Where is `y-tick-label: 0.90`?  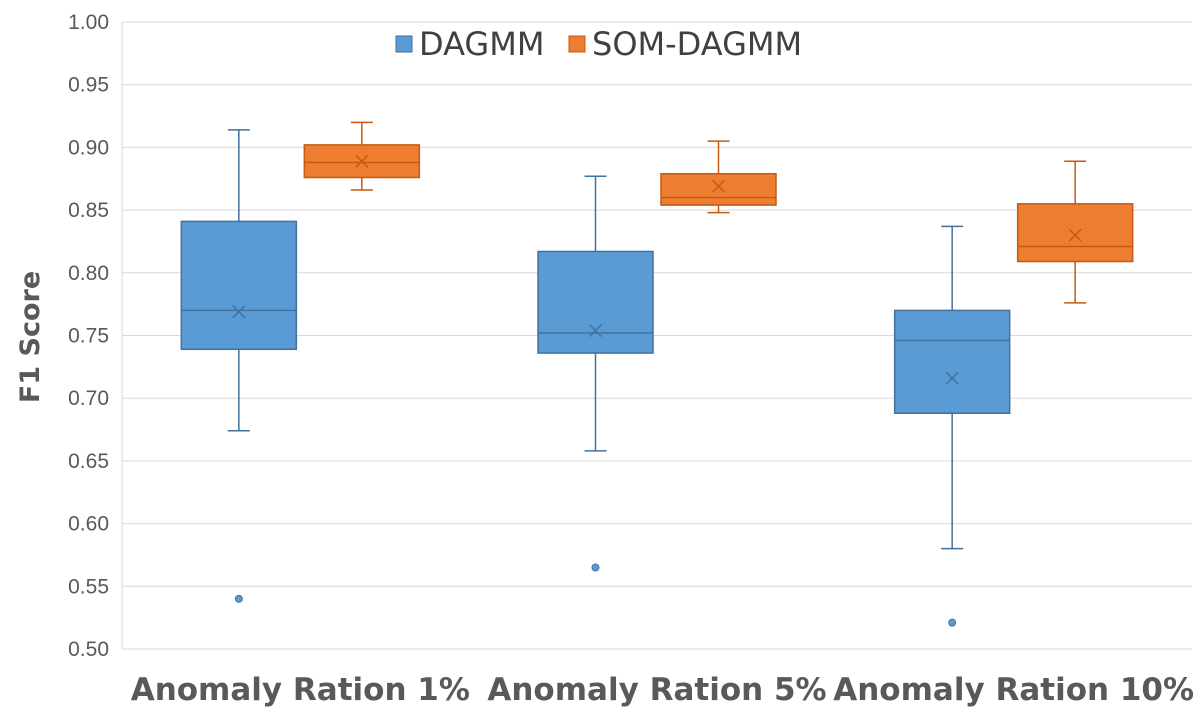 y-tick-label: 0.90 is located at coordinates (88, 147).